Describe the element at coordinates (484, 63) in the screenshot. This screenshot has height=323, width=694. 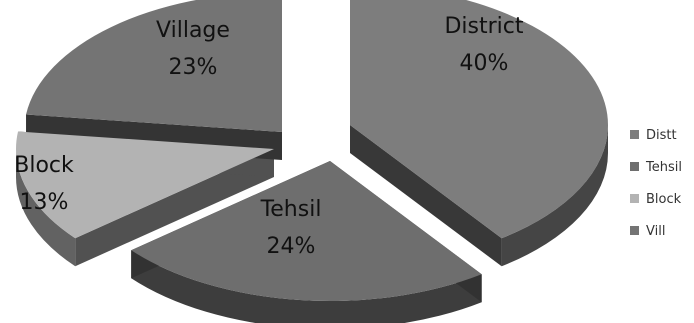
I see `slice-label-percent: 40%` at that location.